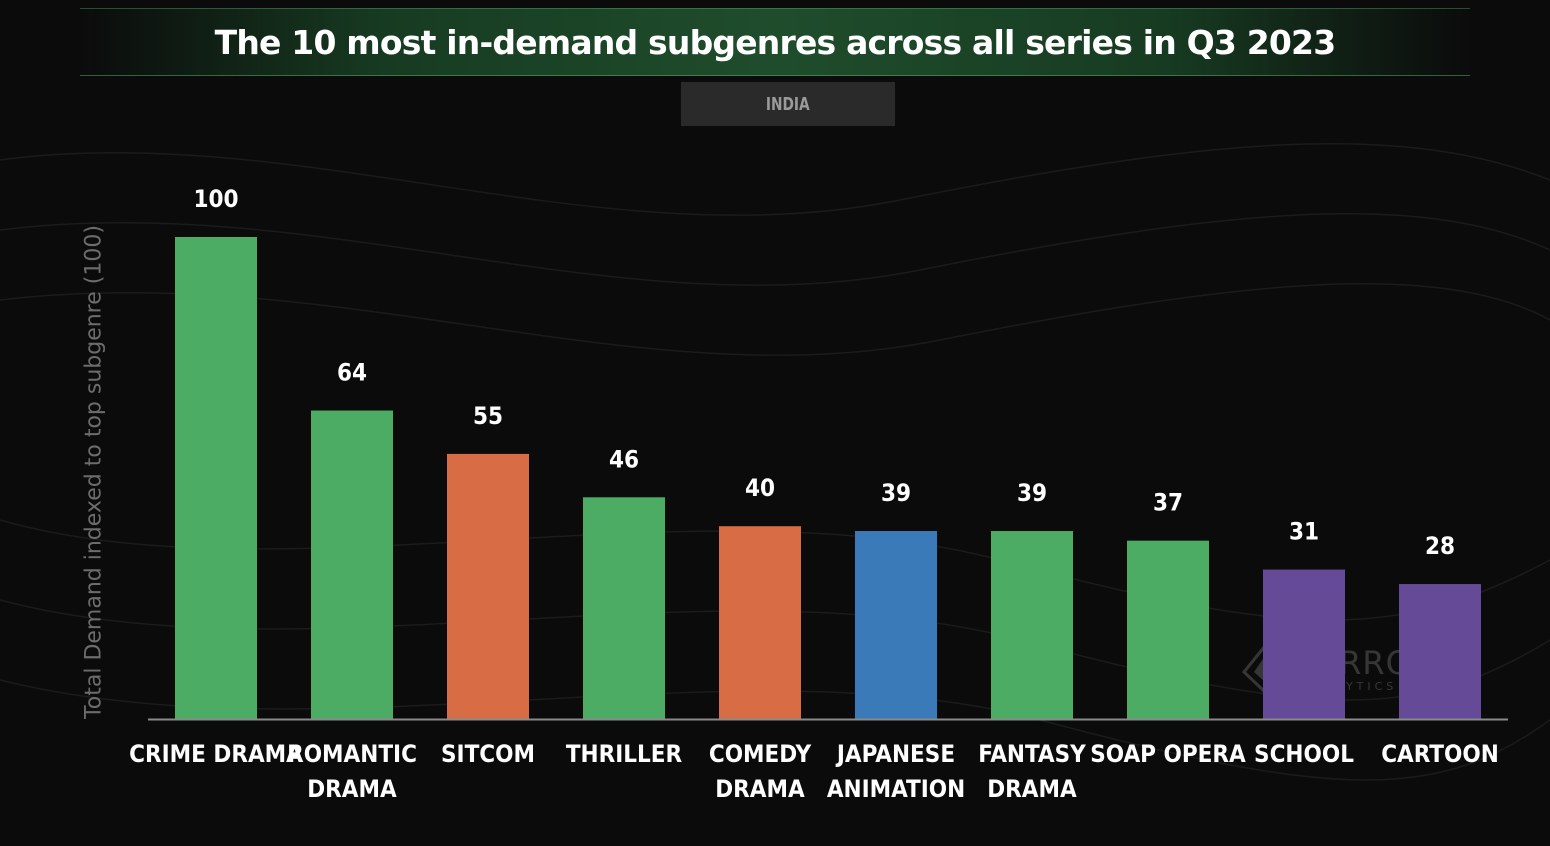 The image size is (1550, 846). What do you see at coordinates (760, 488) in the screenshot?
I see `value-label-4: 40` at bounding box center [760, 488].